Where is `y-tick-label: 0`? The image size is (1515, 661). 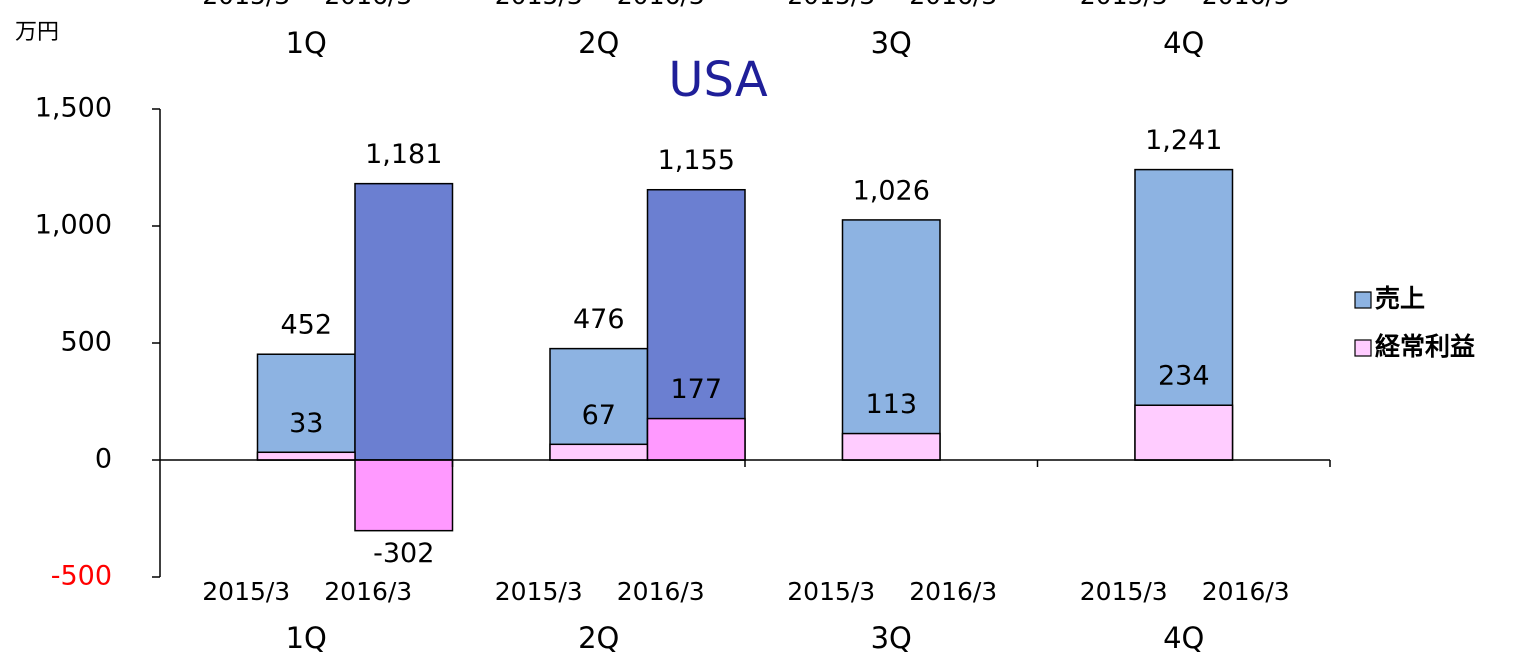 y-tick-label: 0 is located at coordinates (103, 459).